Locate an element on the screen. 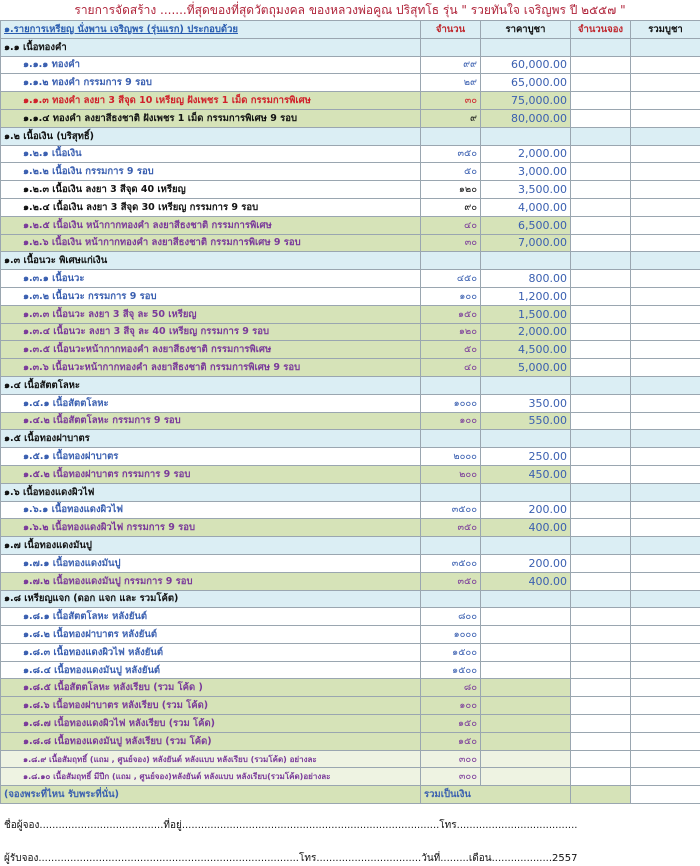 The height and width of the screenshot is (866, 700). item-price: 1,500.00 is located at coordinates (525, 314).